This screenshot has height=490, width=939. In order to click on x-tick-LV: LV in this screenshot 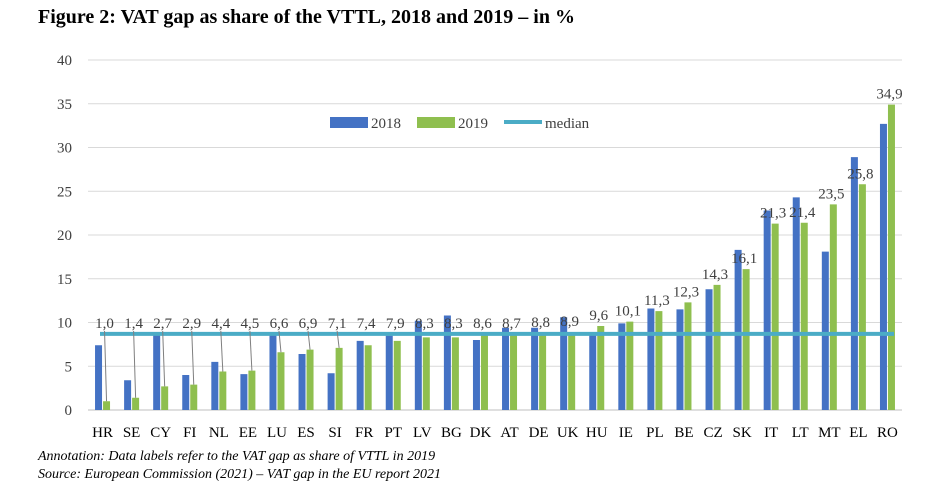, I will do `click(422, 433)`.